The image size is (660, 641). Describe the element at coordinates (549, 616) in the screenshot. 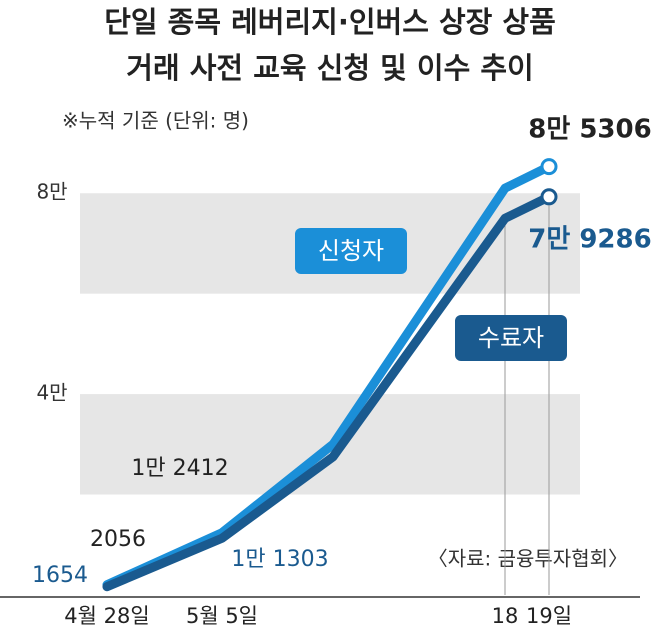

I see `x-tick-label: 19일` at that location.